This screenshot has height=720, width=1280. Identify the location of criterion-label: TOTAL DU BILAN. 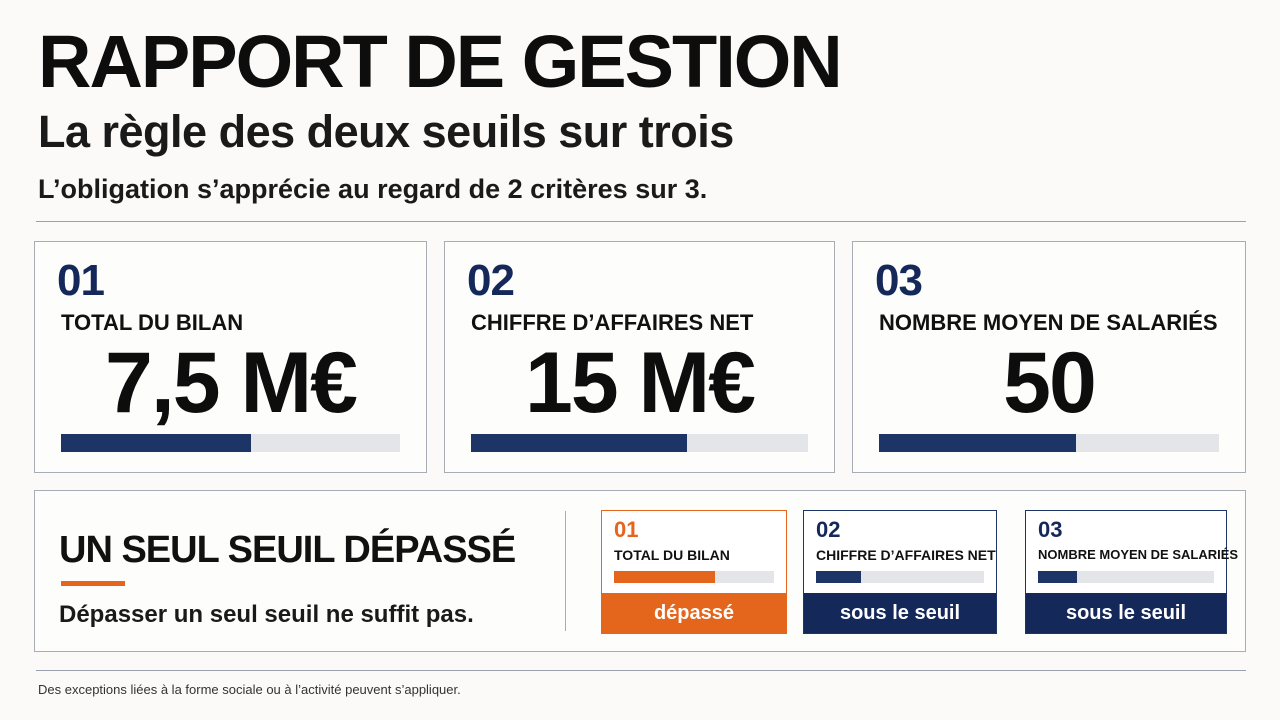
(152, 322).